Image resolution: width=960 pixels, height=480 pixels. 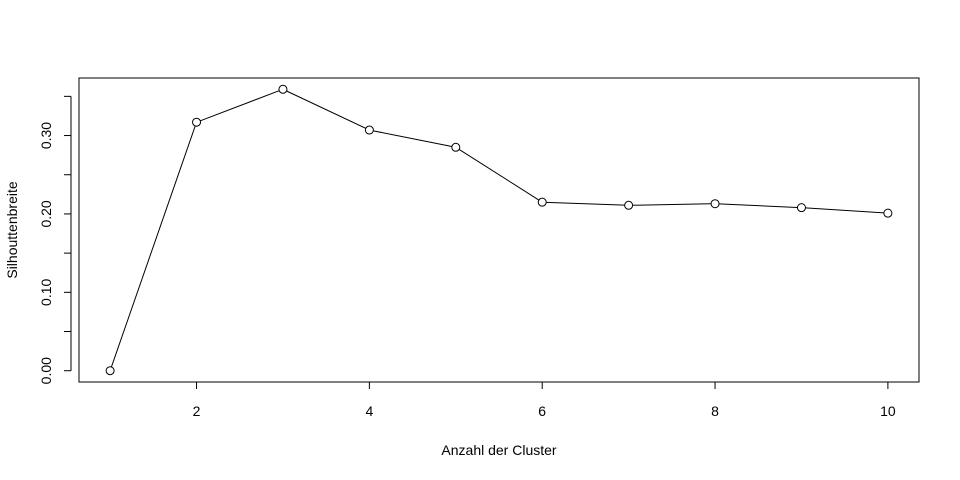 I want to click on y-axis: 0.00 0.10 0.20 0.30, so click(x=55, y=239).